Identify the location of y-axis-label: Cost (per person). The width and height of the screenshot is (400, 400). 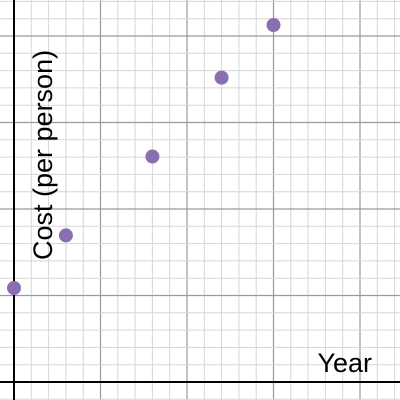
(43, 155).